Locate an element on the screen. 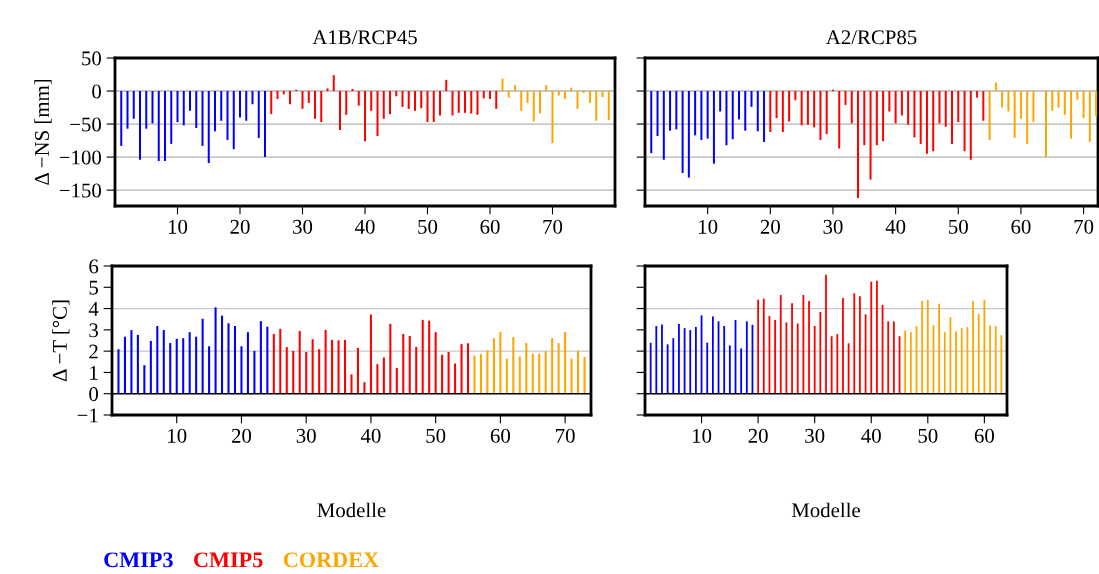  chart-title: A1B/RCP45 is located at coordinates (364, 37).